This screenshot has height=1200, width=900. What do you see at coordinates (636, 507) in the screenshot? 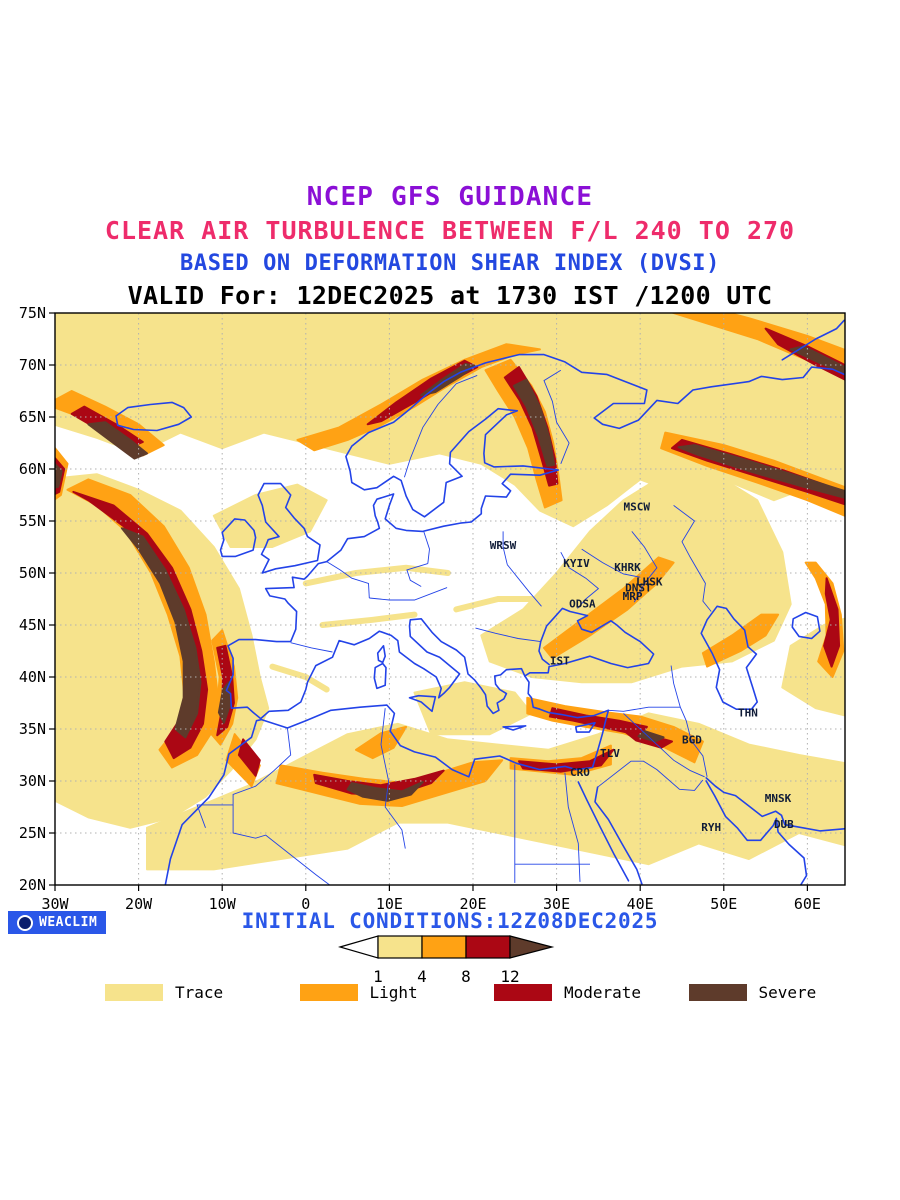
I see `city-label: MSCW` at bounding box center [636, 507].